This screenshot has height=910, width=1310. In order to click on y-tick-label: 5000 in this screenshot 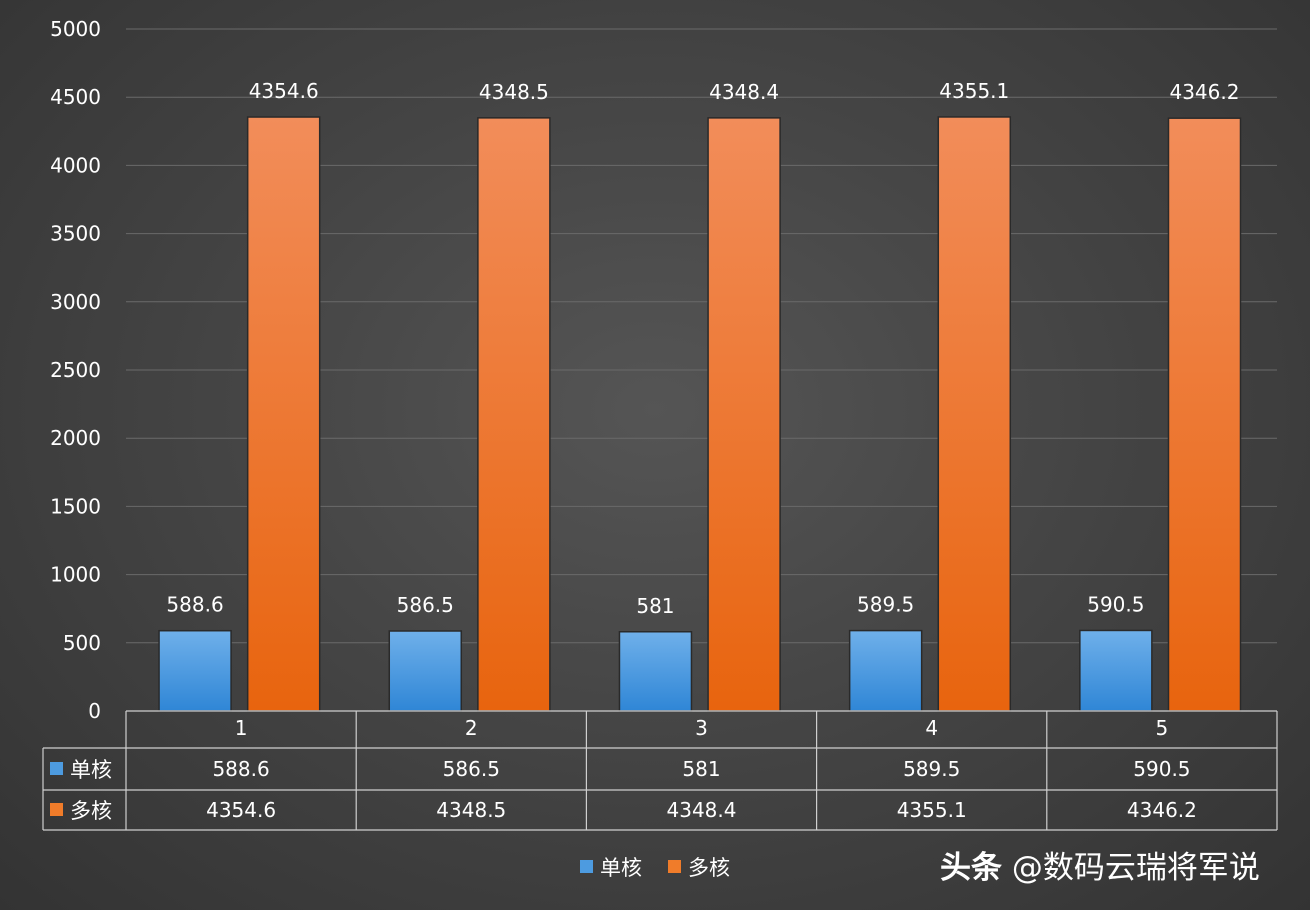, I will do `click(75, 29)`.